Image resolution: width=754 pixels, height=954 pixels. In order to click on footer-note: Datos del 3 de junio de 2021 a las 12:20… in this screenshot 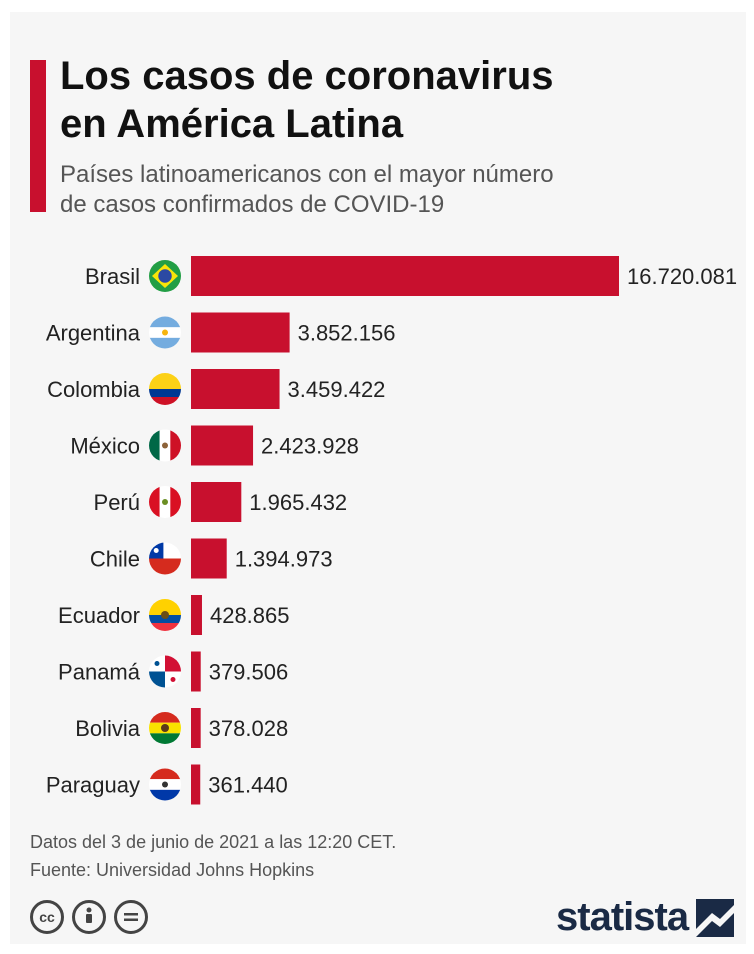, I will do `click(213, 842)`.